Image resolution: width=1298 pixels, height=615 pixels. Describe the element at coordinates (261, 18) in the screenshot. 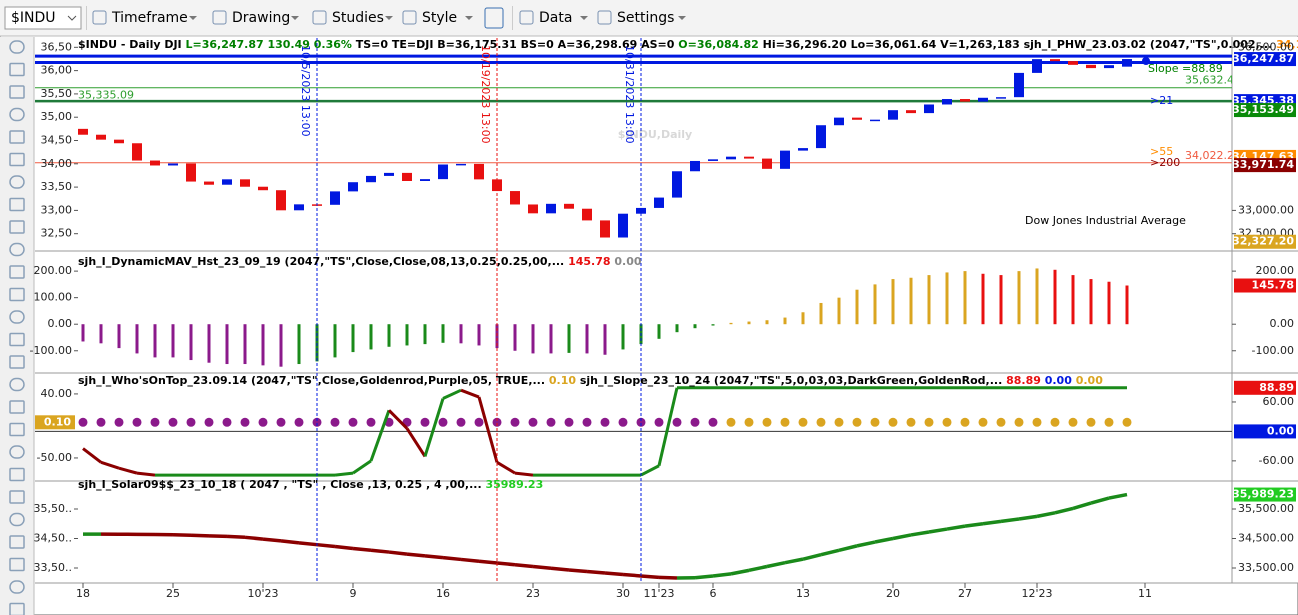

I see `menu-item: Drawing` at that location.